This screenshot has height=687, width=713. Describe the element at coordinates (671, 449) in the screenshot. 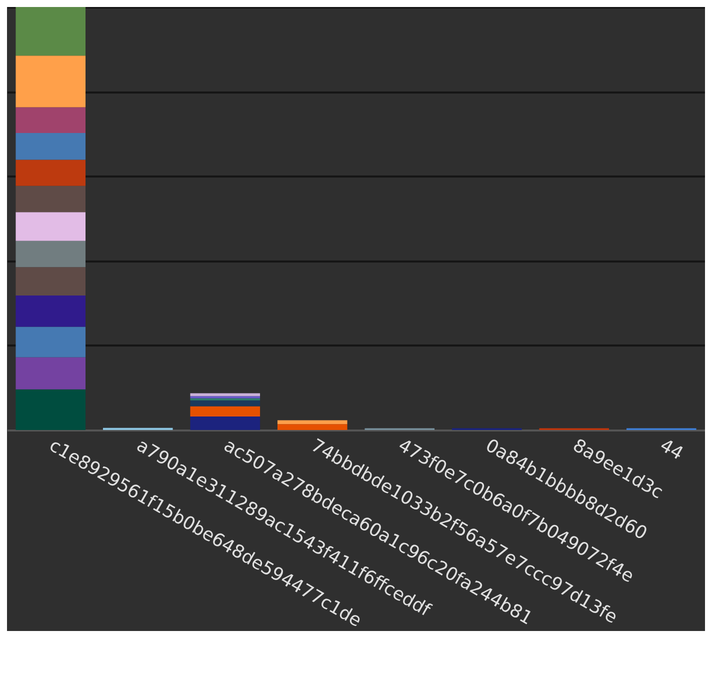

I see `x-tick-label: 44` at that location.